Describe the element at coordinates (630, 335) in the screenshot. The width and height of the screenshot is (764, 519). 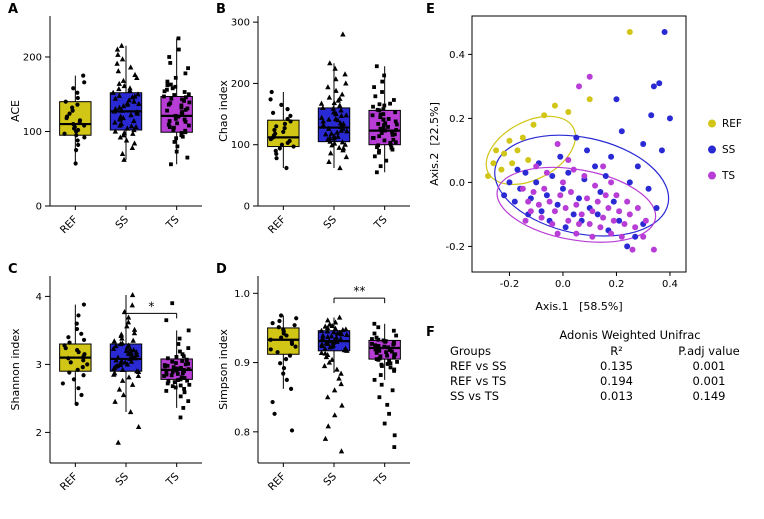
I see `table-title: Adonis Weighted Unifrac` at that location.